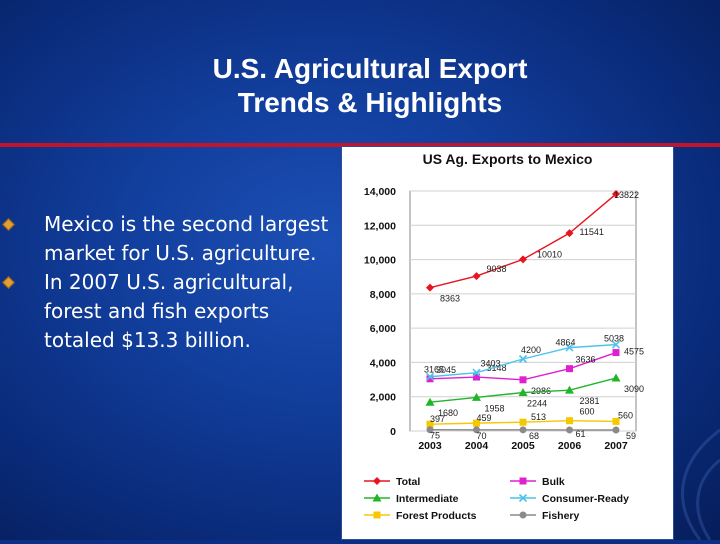  What do you see at coordinates (570, 446) in the screenshot?
I see `x-tick-label: 2006` at bounding box center [570, 446].